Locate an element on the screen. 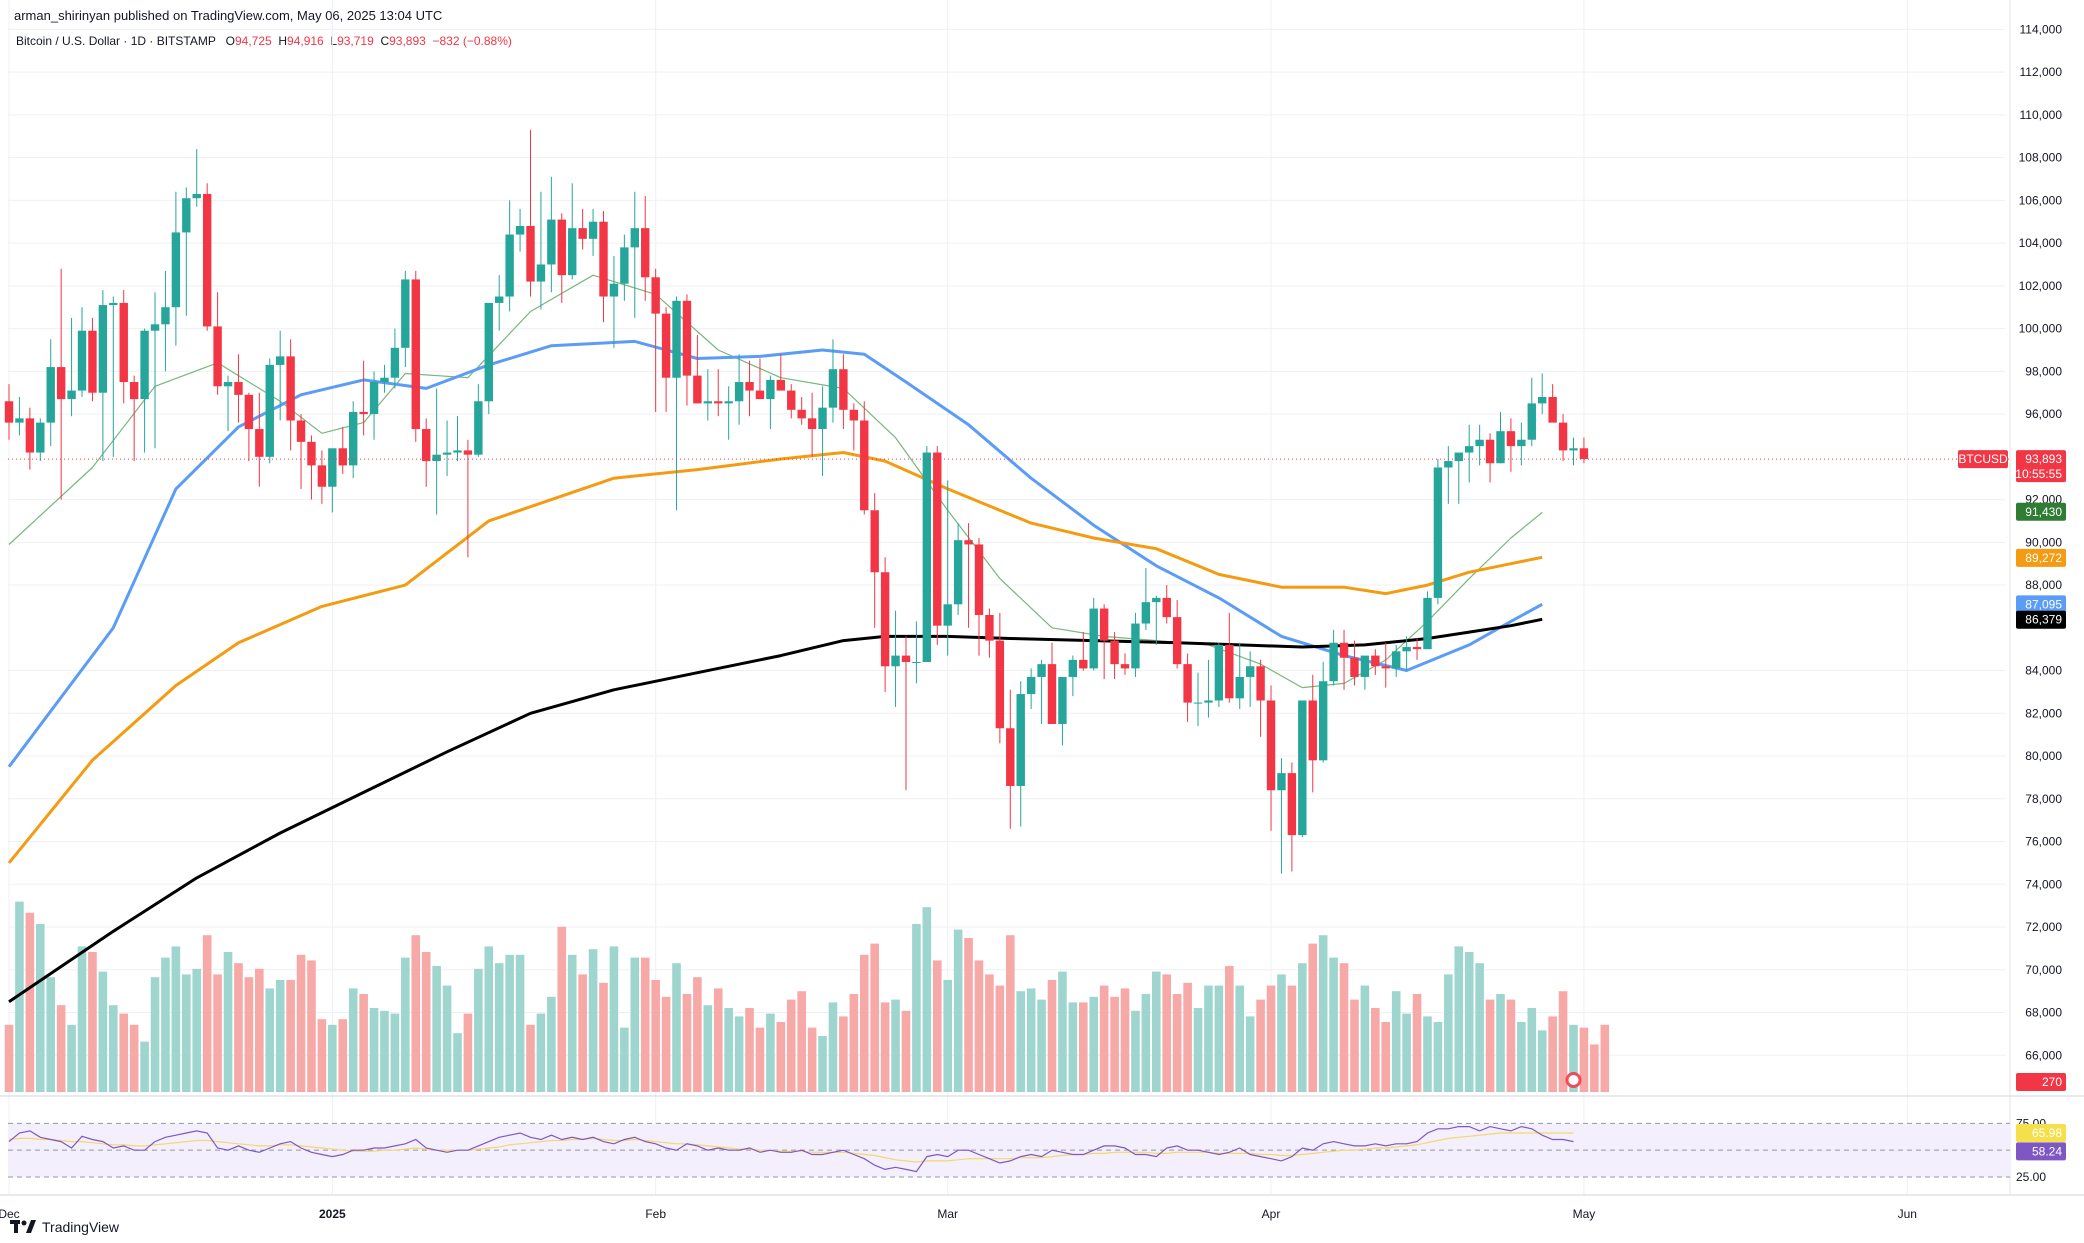  symbol-badge-text: BTCUSD is located at coordinates (1983, 459).